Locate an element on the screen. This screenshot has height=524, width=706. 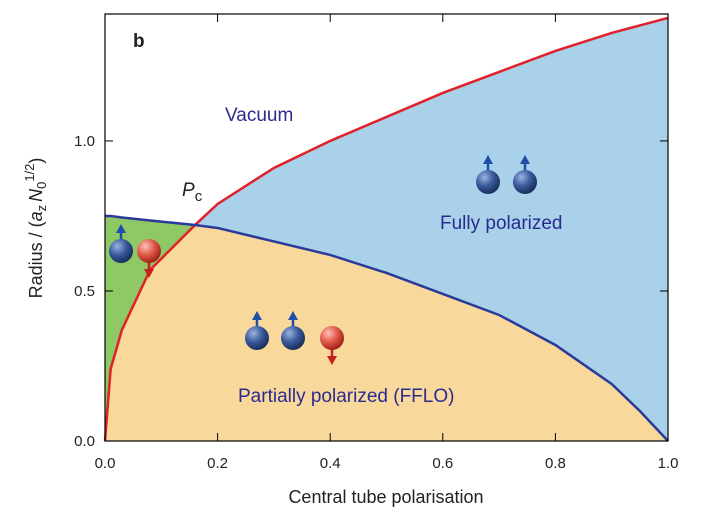
annotation: Partially polarized (FFLO) is located at coordinates (346, 396).